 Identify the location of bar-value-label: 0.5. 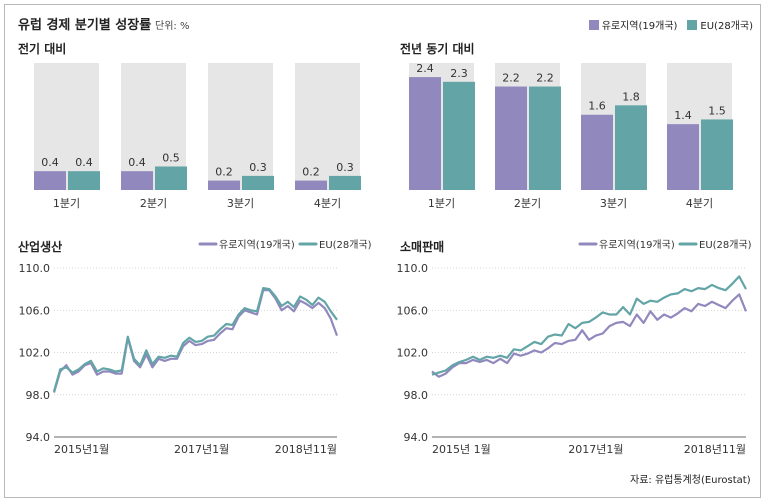
(171, 157).